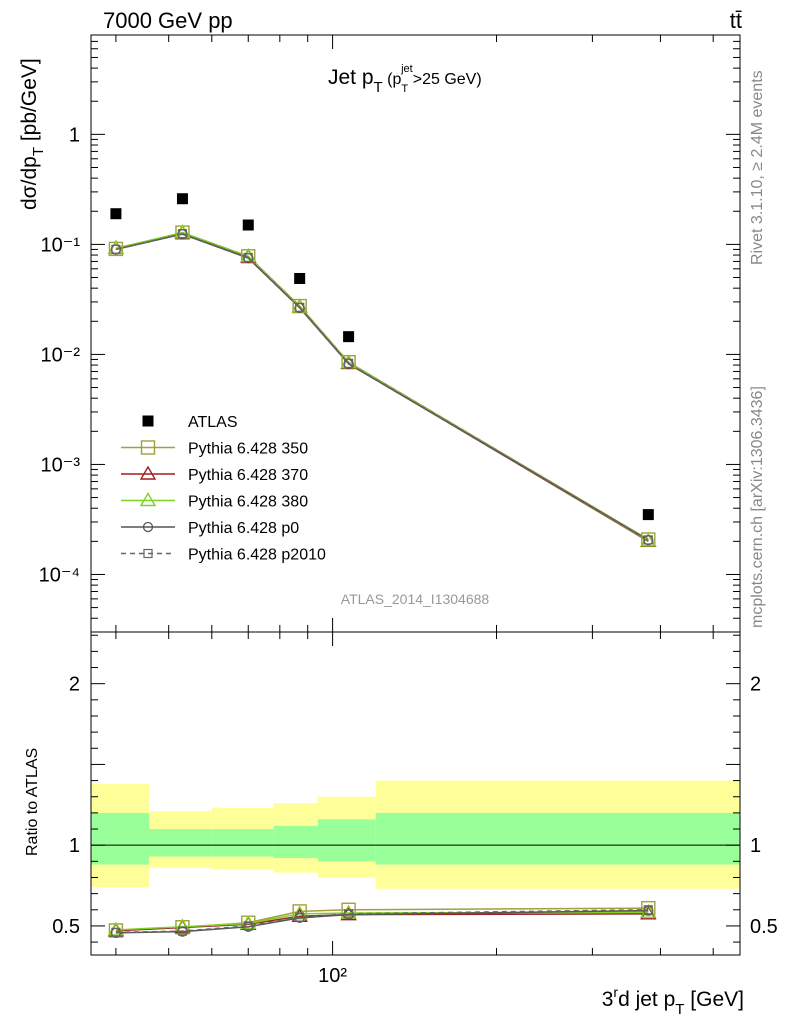 Image resolution: width=786 pixels, height=1024 pixels. I want to click on y-tick-label-right: 0.5, so click(764, 927).